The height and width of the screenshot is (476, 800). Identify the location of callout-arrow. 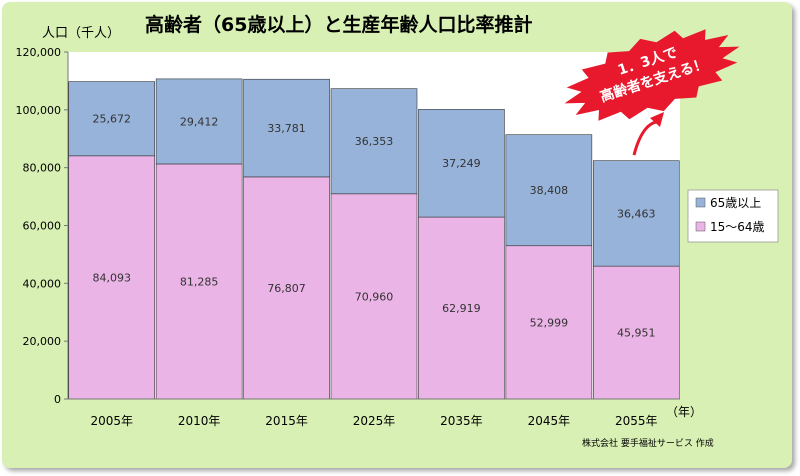
(644, 138).